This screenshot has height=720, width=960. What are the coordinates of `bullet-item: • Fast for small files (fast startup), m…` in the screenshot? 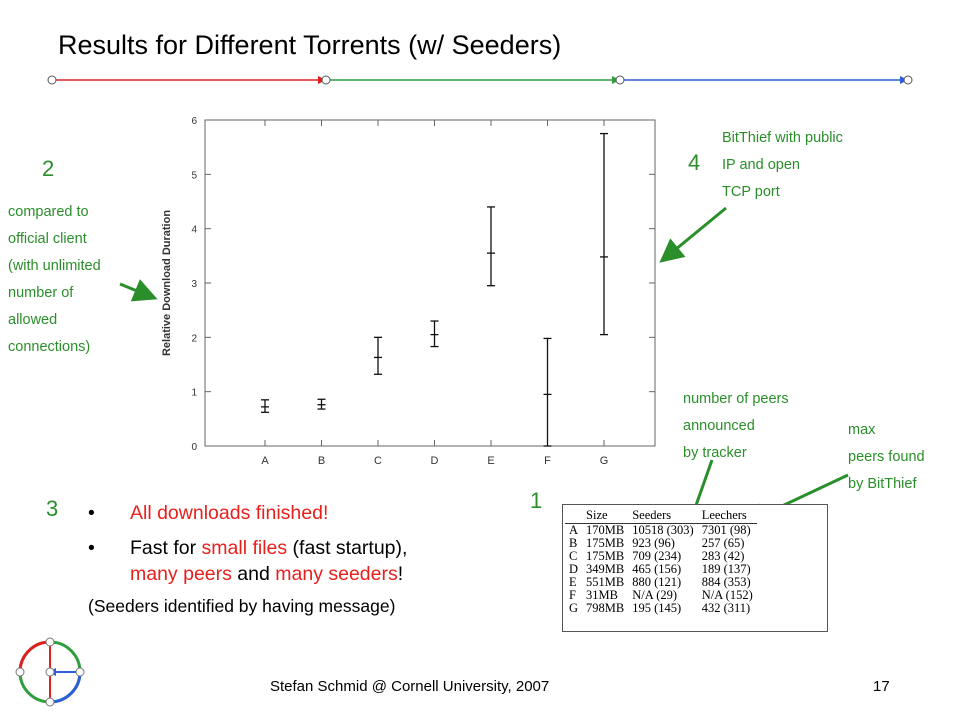 It's located at (247, 561).